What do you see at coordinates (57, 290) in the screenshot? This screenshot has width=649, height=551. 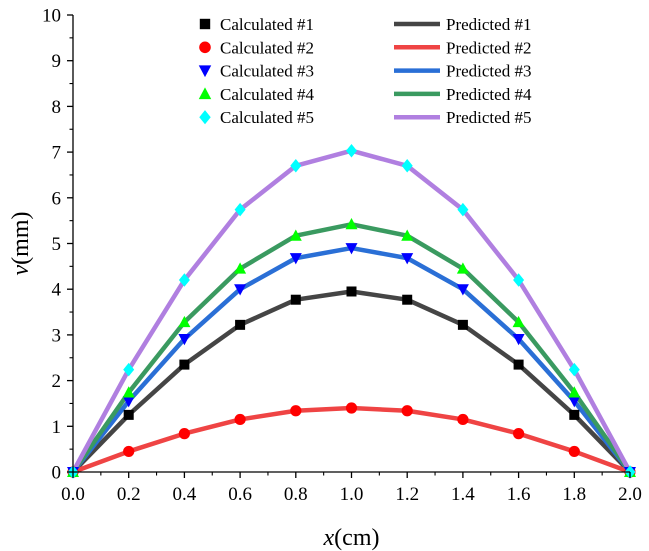 I see `y-tick-label: 4` at bounding box center [57, 290].